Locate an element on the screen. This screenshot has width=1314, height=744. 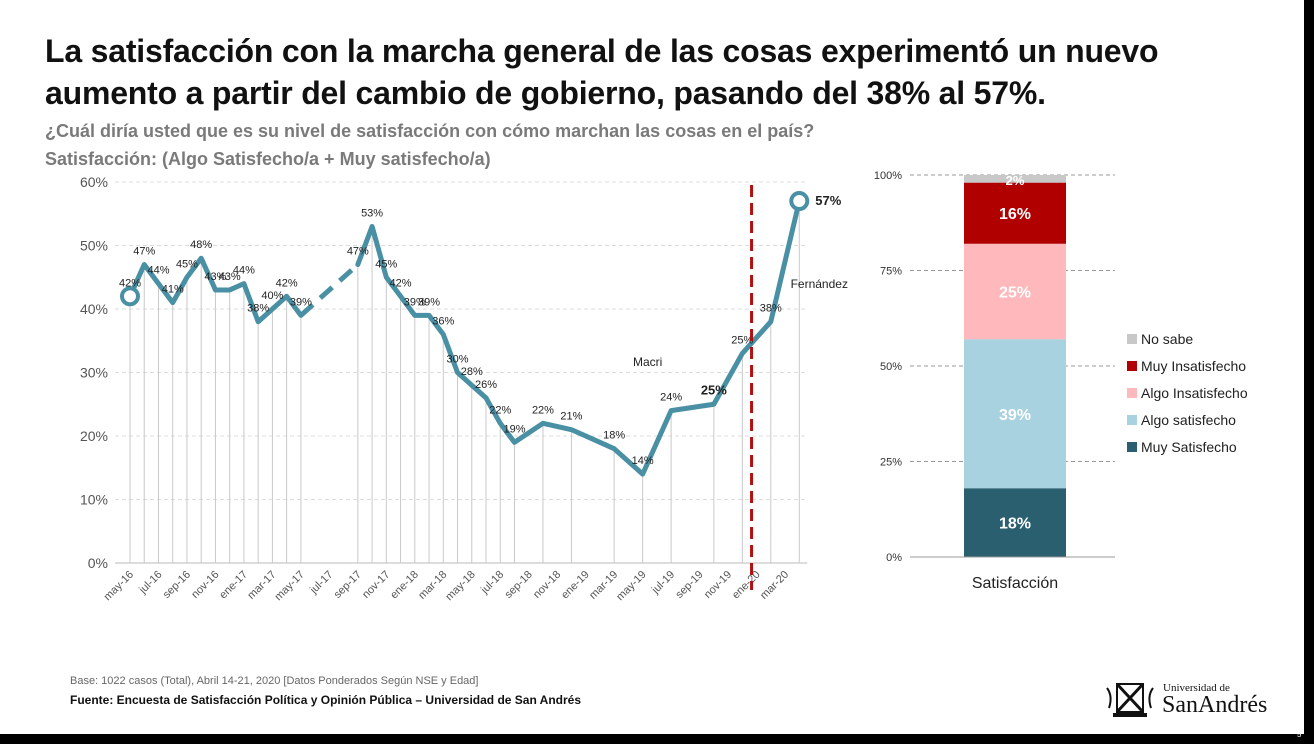
category-label: Satisfacción is located at coordinates (1015, 583).